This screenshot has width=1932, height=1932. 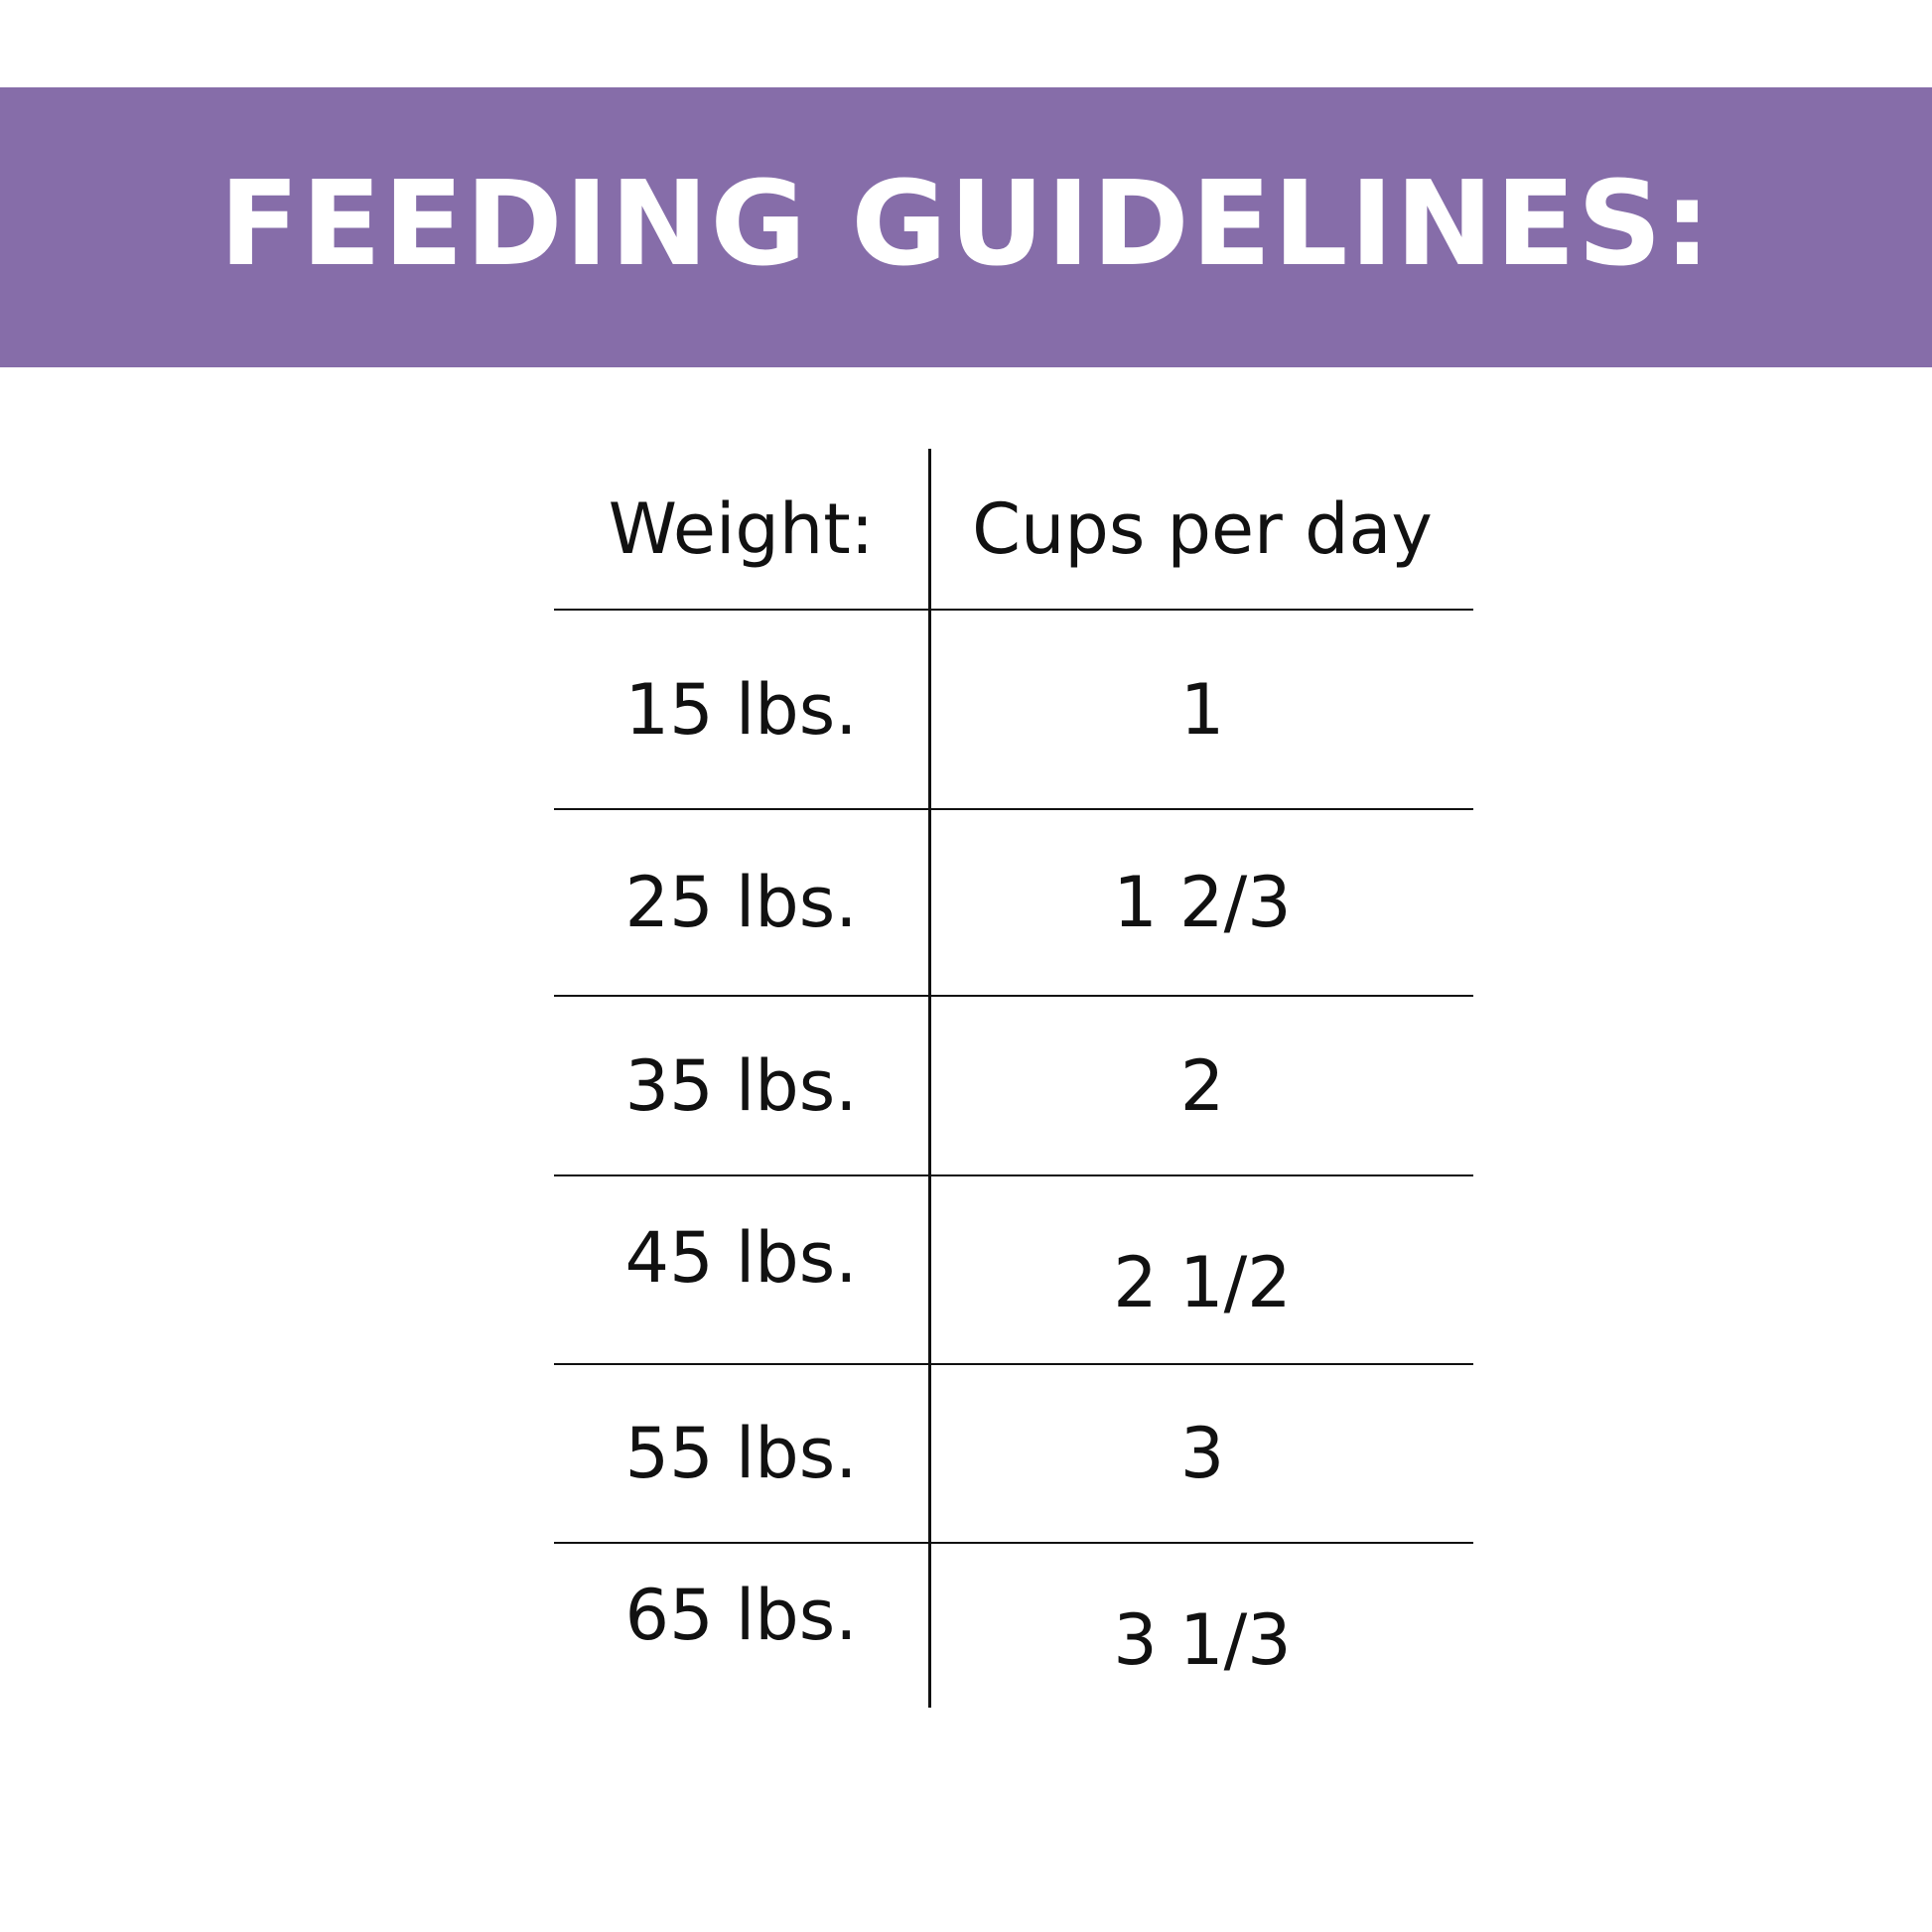 What do you see at coordinates (741, 902) in the screenshot?
I see `weight-cell: 25 lbs.` at bounding box center [741, 902].